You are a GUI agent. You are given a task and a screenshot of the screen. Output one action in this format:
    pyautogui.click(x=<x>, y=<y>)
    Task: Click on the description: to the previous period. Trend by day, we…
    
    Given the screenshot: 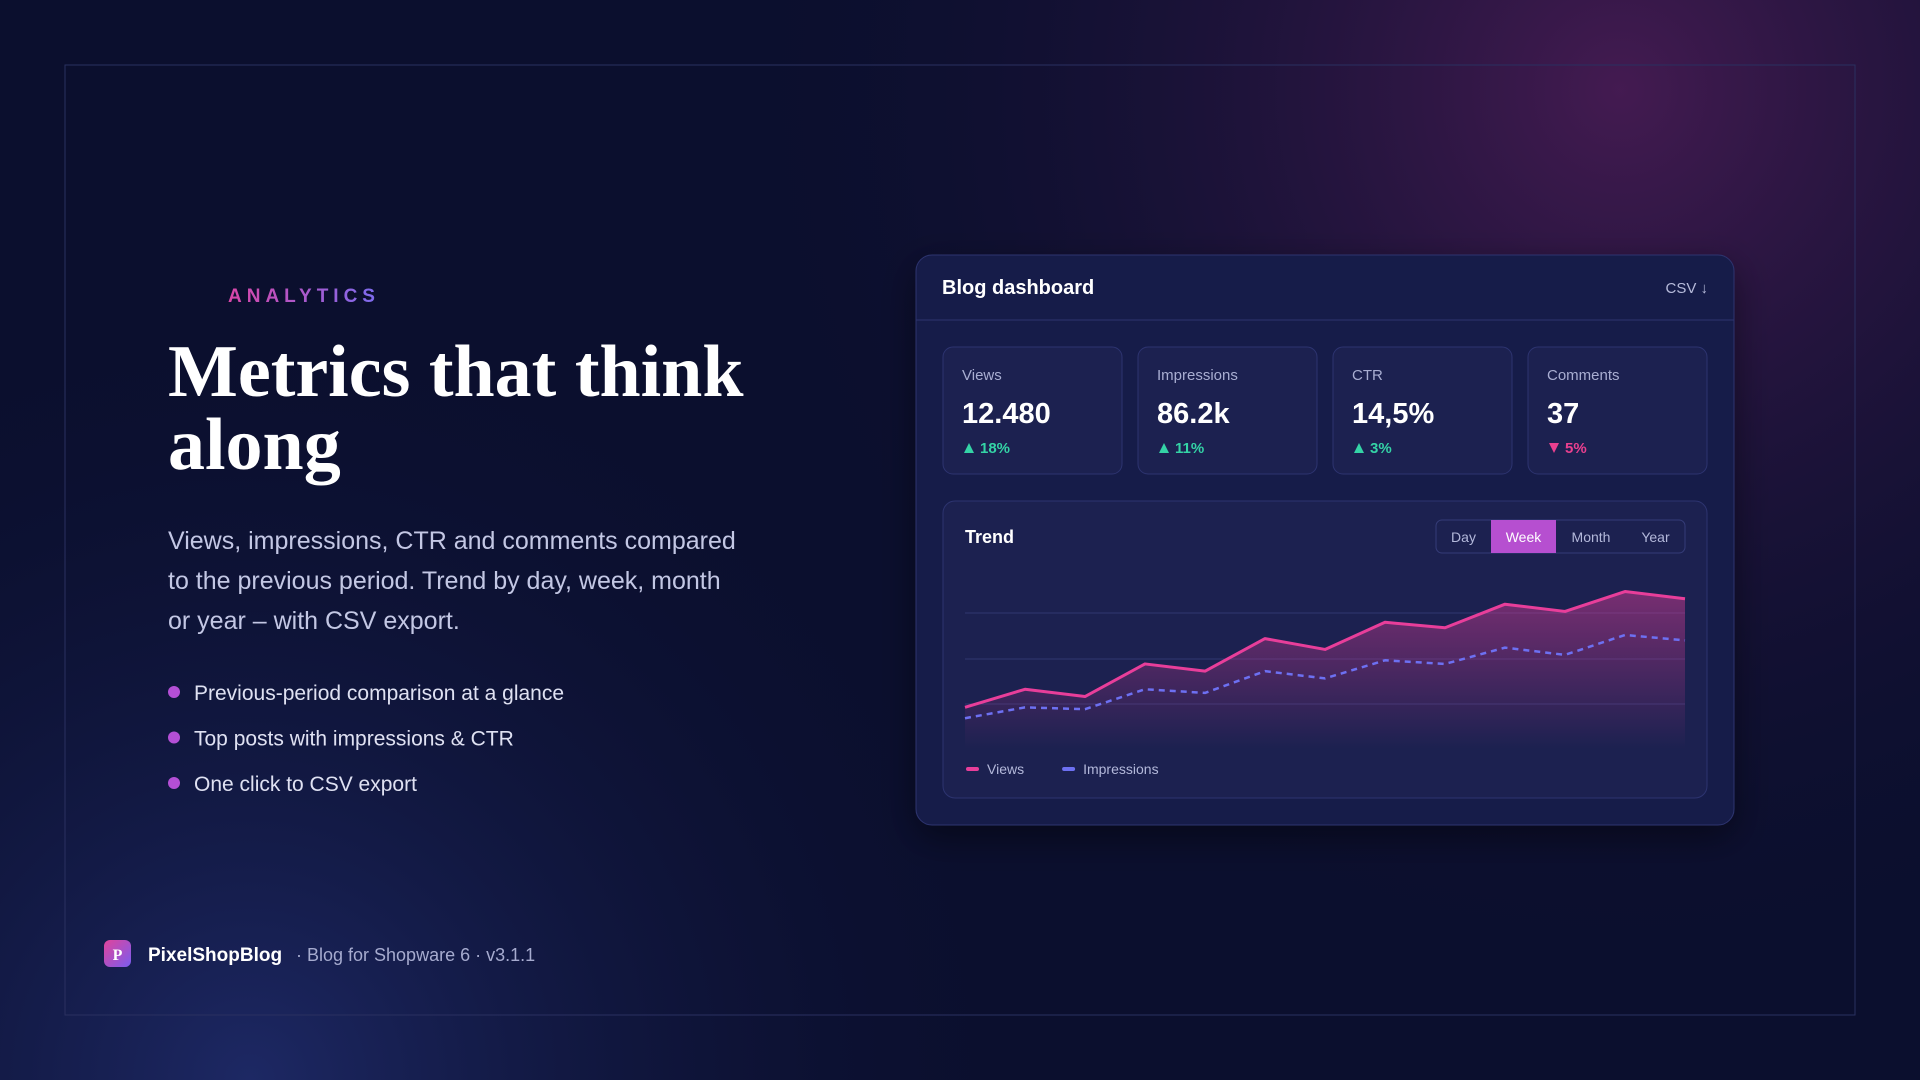 What is the action you would take?
    pyautogui.click(x=444, y=581)
    